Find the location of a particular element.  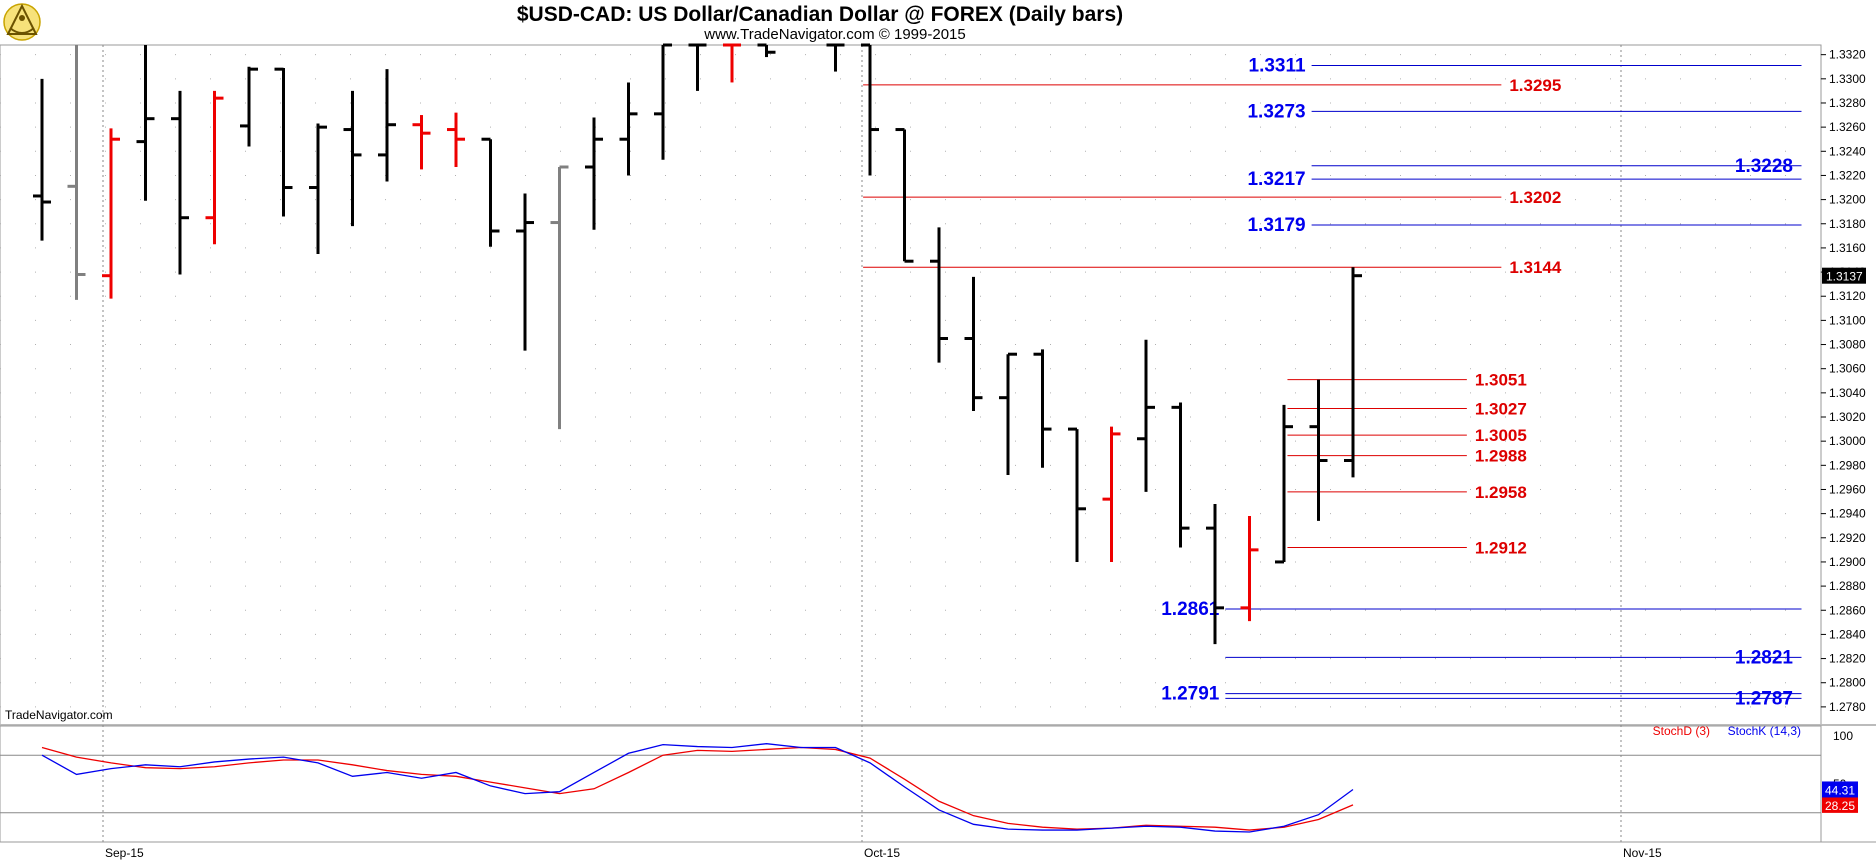

level-label: 1.3311 is located at coordinates (1277, 66).